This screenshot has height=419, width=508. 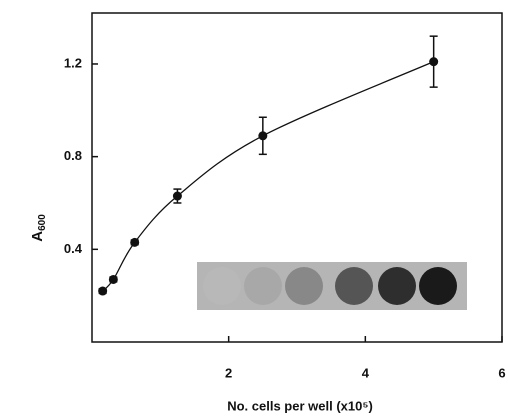 What do you see at coordinates (501, 372) in the screenshot?
I see `x-tick-label: 6` at bounding box center [501, 372].